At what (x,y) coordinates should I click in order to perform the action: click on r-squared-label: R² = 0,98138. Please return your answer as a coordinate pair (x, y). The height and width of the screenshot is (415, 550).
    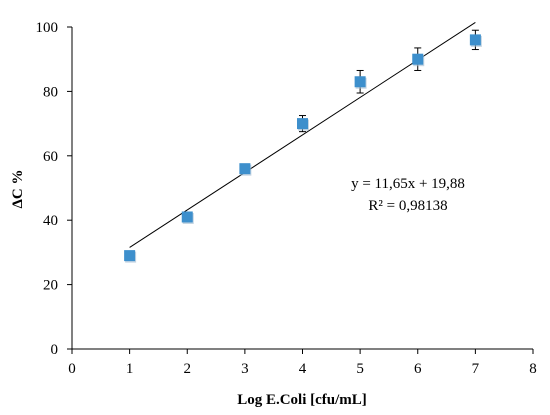
    Looking at the image, I should click on (407, 206).